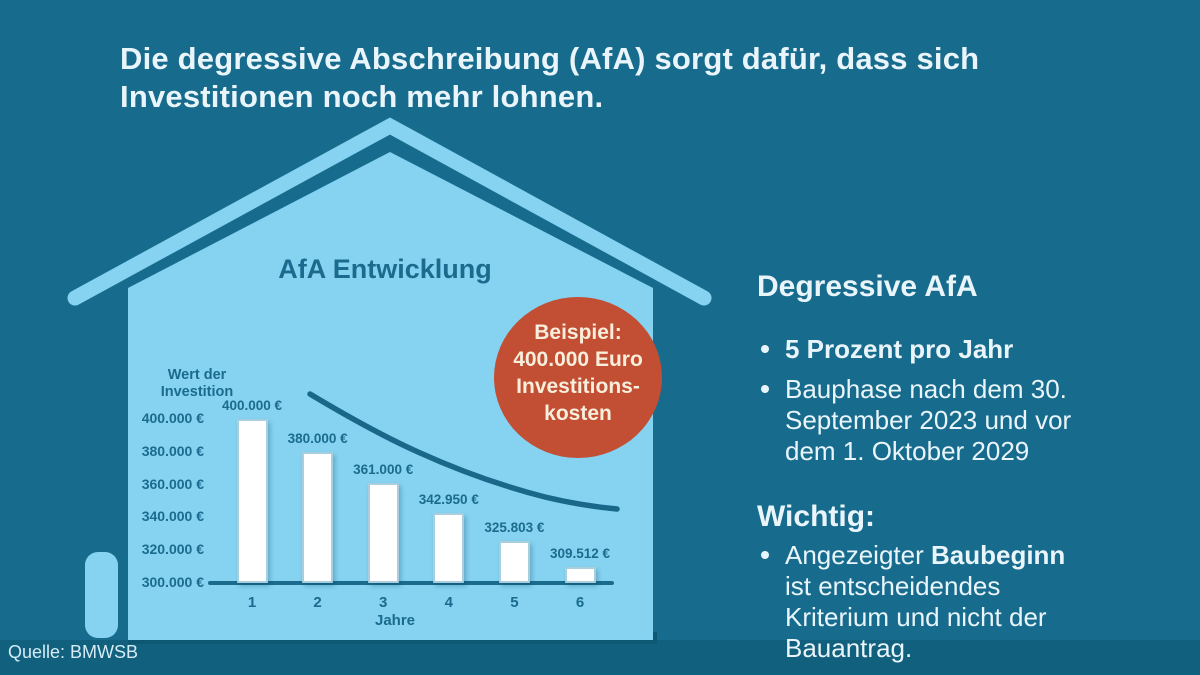 This screenshot has height=675, width=1200. I want to click on x-axis-tick-label: 1, so click(252, 602).